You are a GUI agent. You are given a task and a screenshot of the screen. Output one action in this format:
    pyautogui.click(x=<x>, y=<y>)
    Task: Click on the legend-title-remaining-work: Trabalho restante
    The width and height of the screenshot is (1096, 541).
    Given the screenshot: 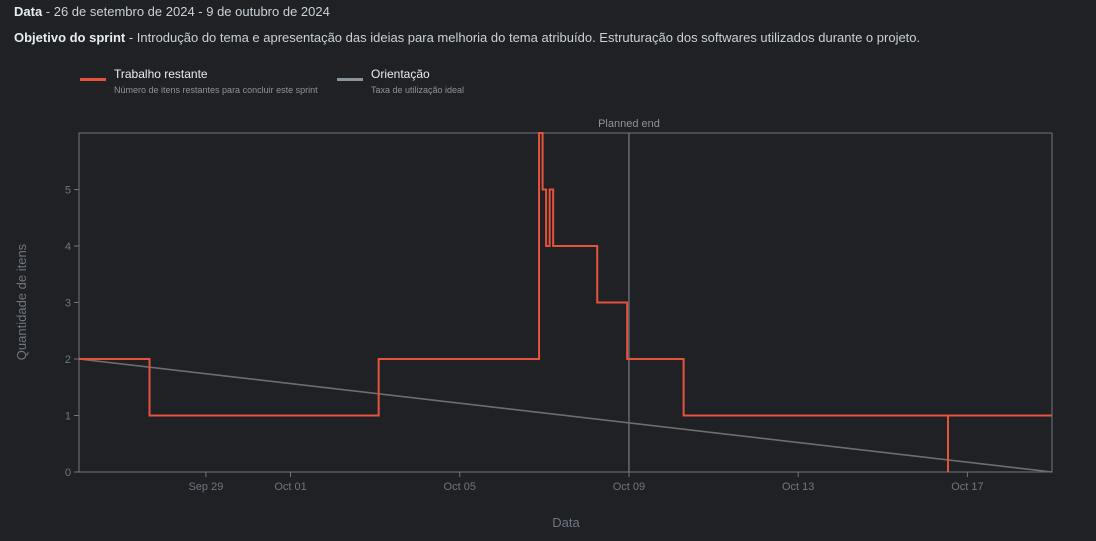 What is the action you would take?
    pyautogui.click(x=161, y=74)
    